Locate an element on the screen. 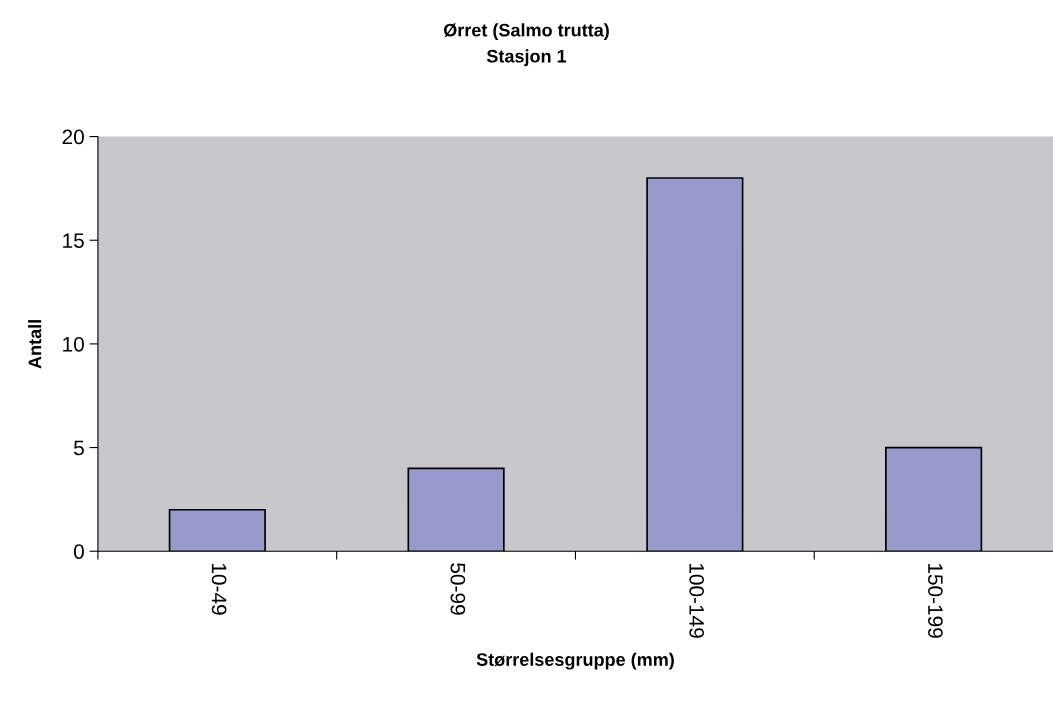 This screenshot has width=1053, height=704. y-tick-label: 20 is located at coordinates (73, 137).